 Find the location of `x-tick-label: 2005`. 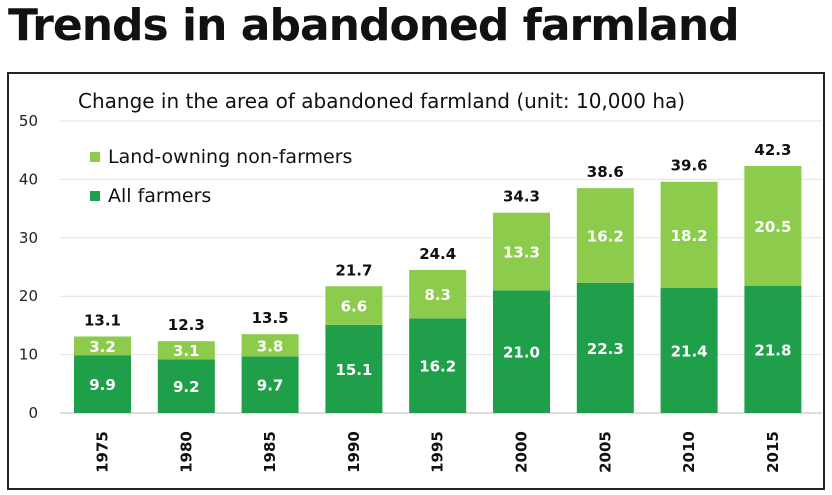

x-tick-label: 2005 is located at coordinates (605, 452).